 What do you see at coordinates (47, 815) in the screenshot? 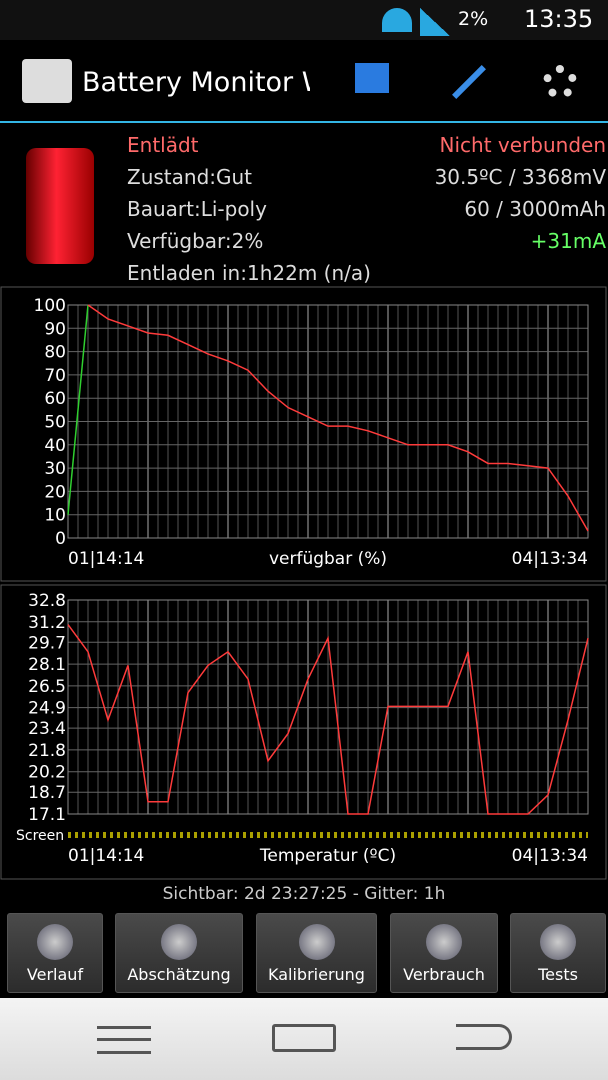
I see `y-tick-label: 17.1` at bounding box center [47, 815].